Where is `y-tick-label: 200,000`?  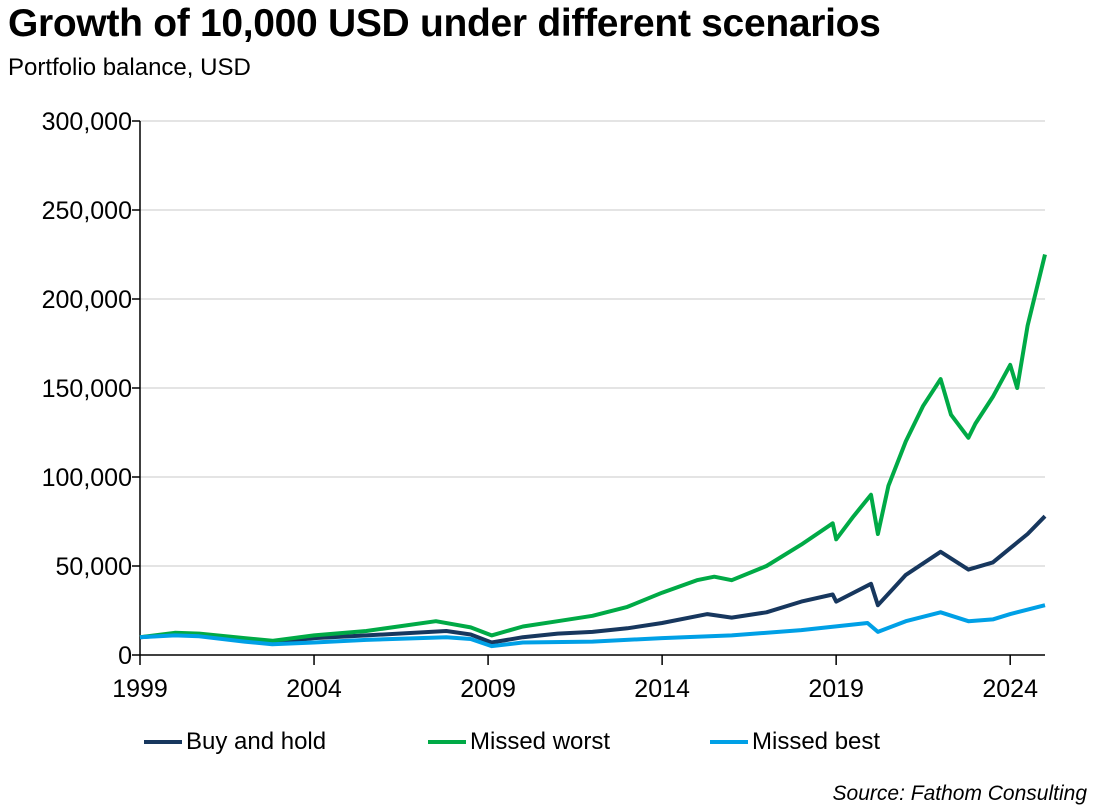 y-tick-label: 200,000 is located at coordinates (87, 300).